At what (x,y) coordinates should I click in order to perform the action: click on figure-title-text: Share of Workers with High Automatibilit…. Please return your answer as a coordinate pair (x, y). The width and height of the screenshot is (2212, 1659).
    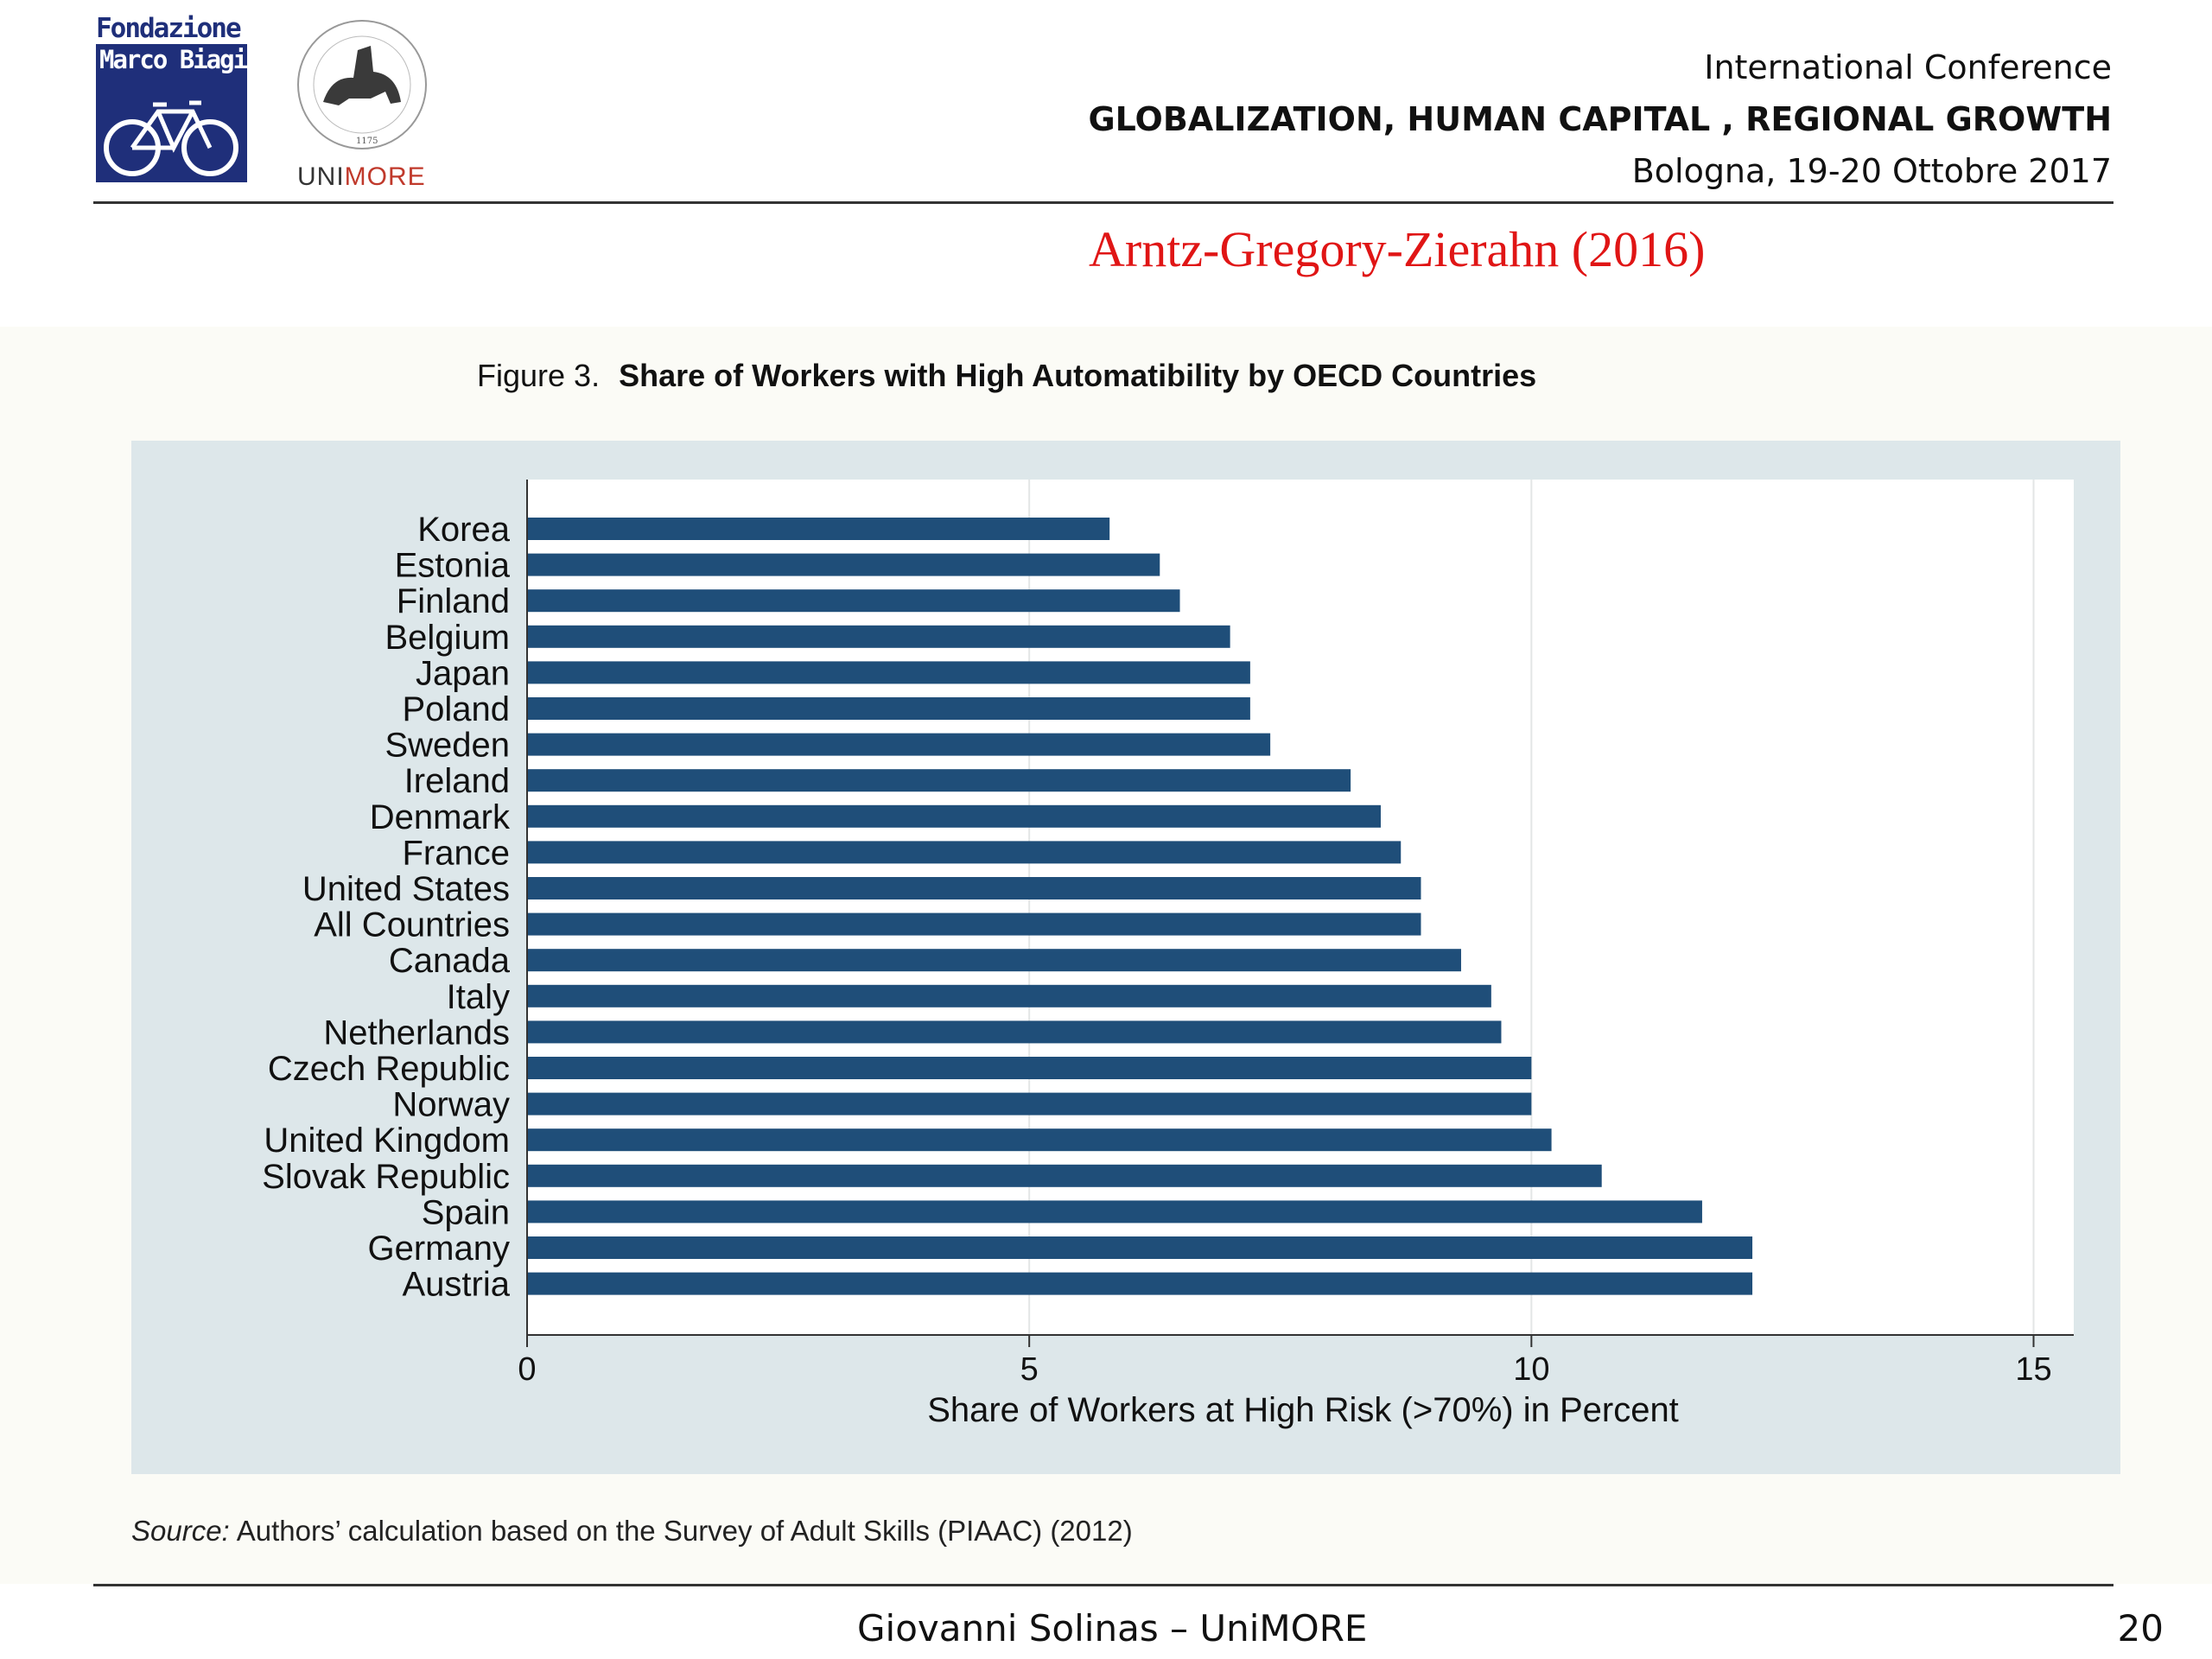
    Looking at the image, I should click on (1078, 375).